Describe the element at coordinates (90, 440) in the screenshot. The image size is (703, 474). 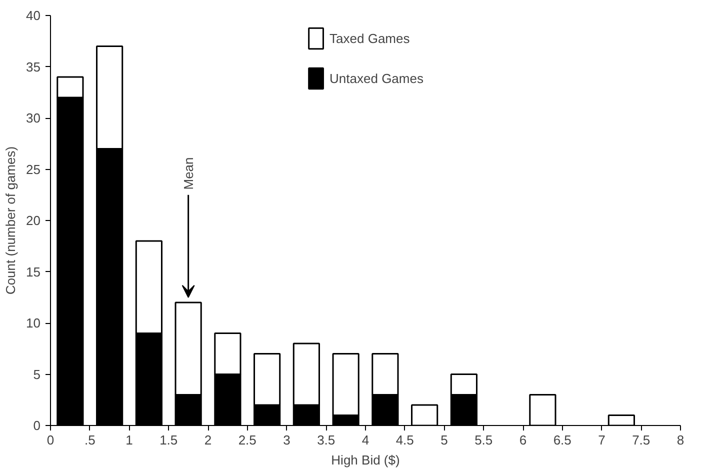
I see `x-tick-label: .5` at that location.